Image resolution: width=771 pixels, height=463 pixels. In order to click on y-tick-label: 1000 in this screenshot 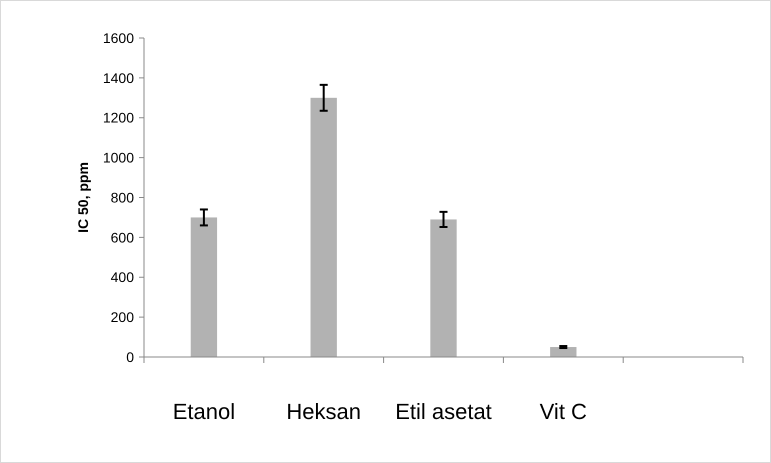, I will do `click(118, 158)`.